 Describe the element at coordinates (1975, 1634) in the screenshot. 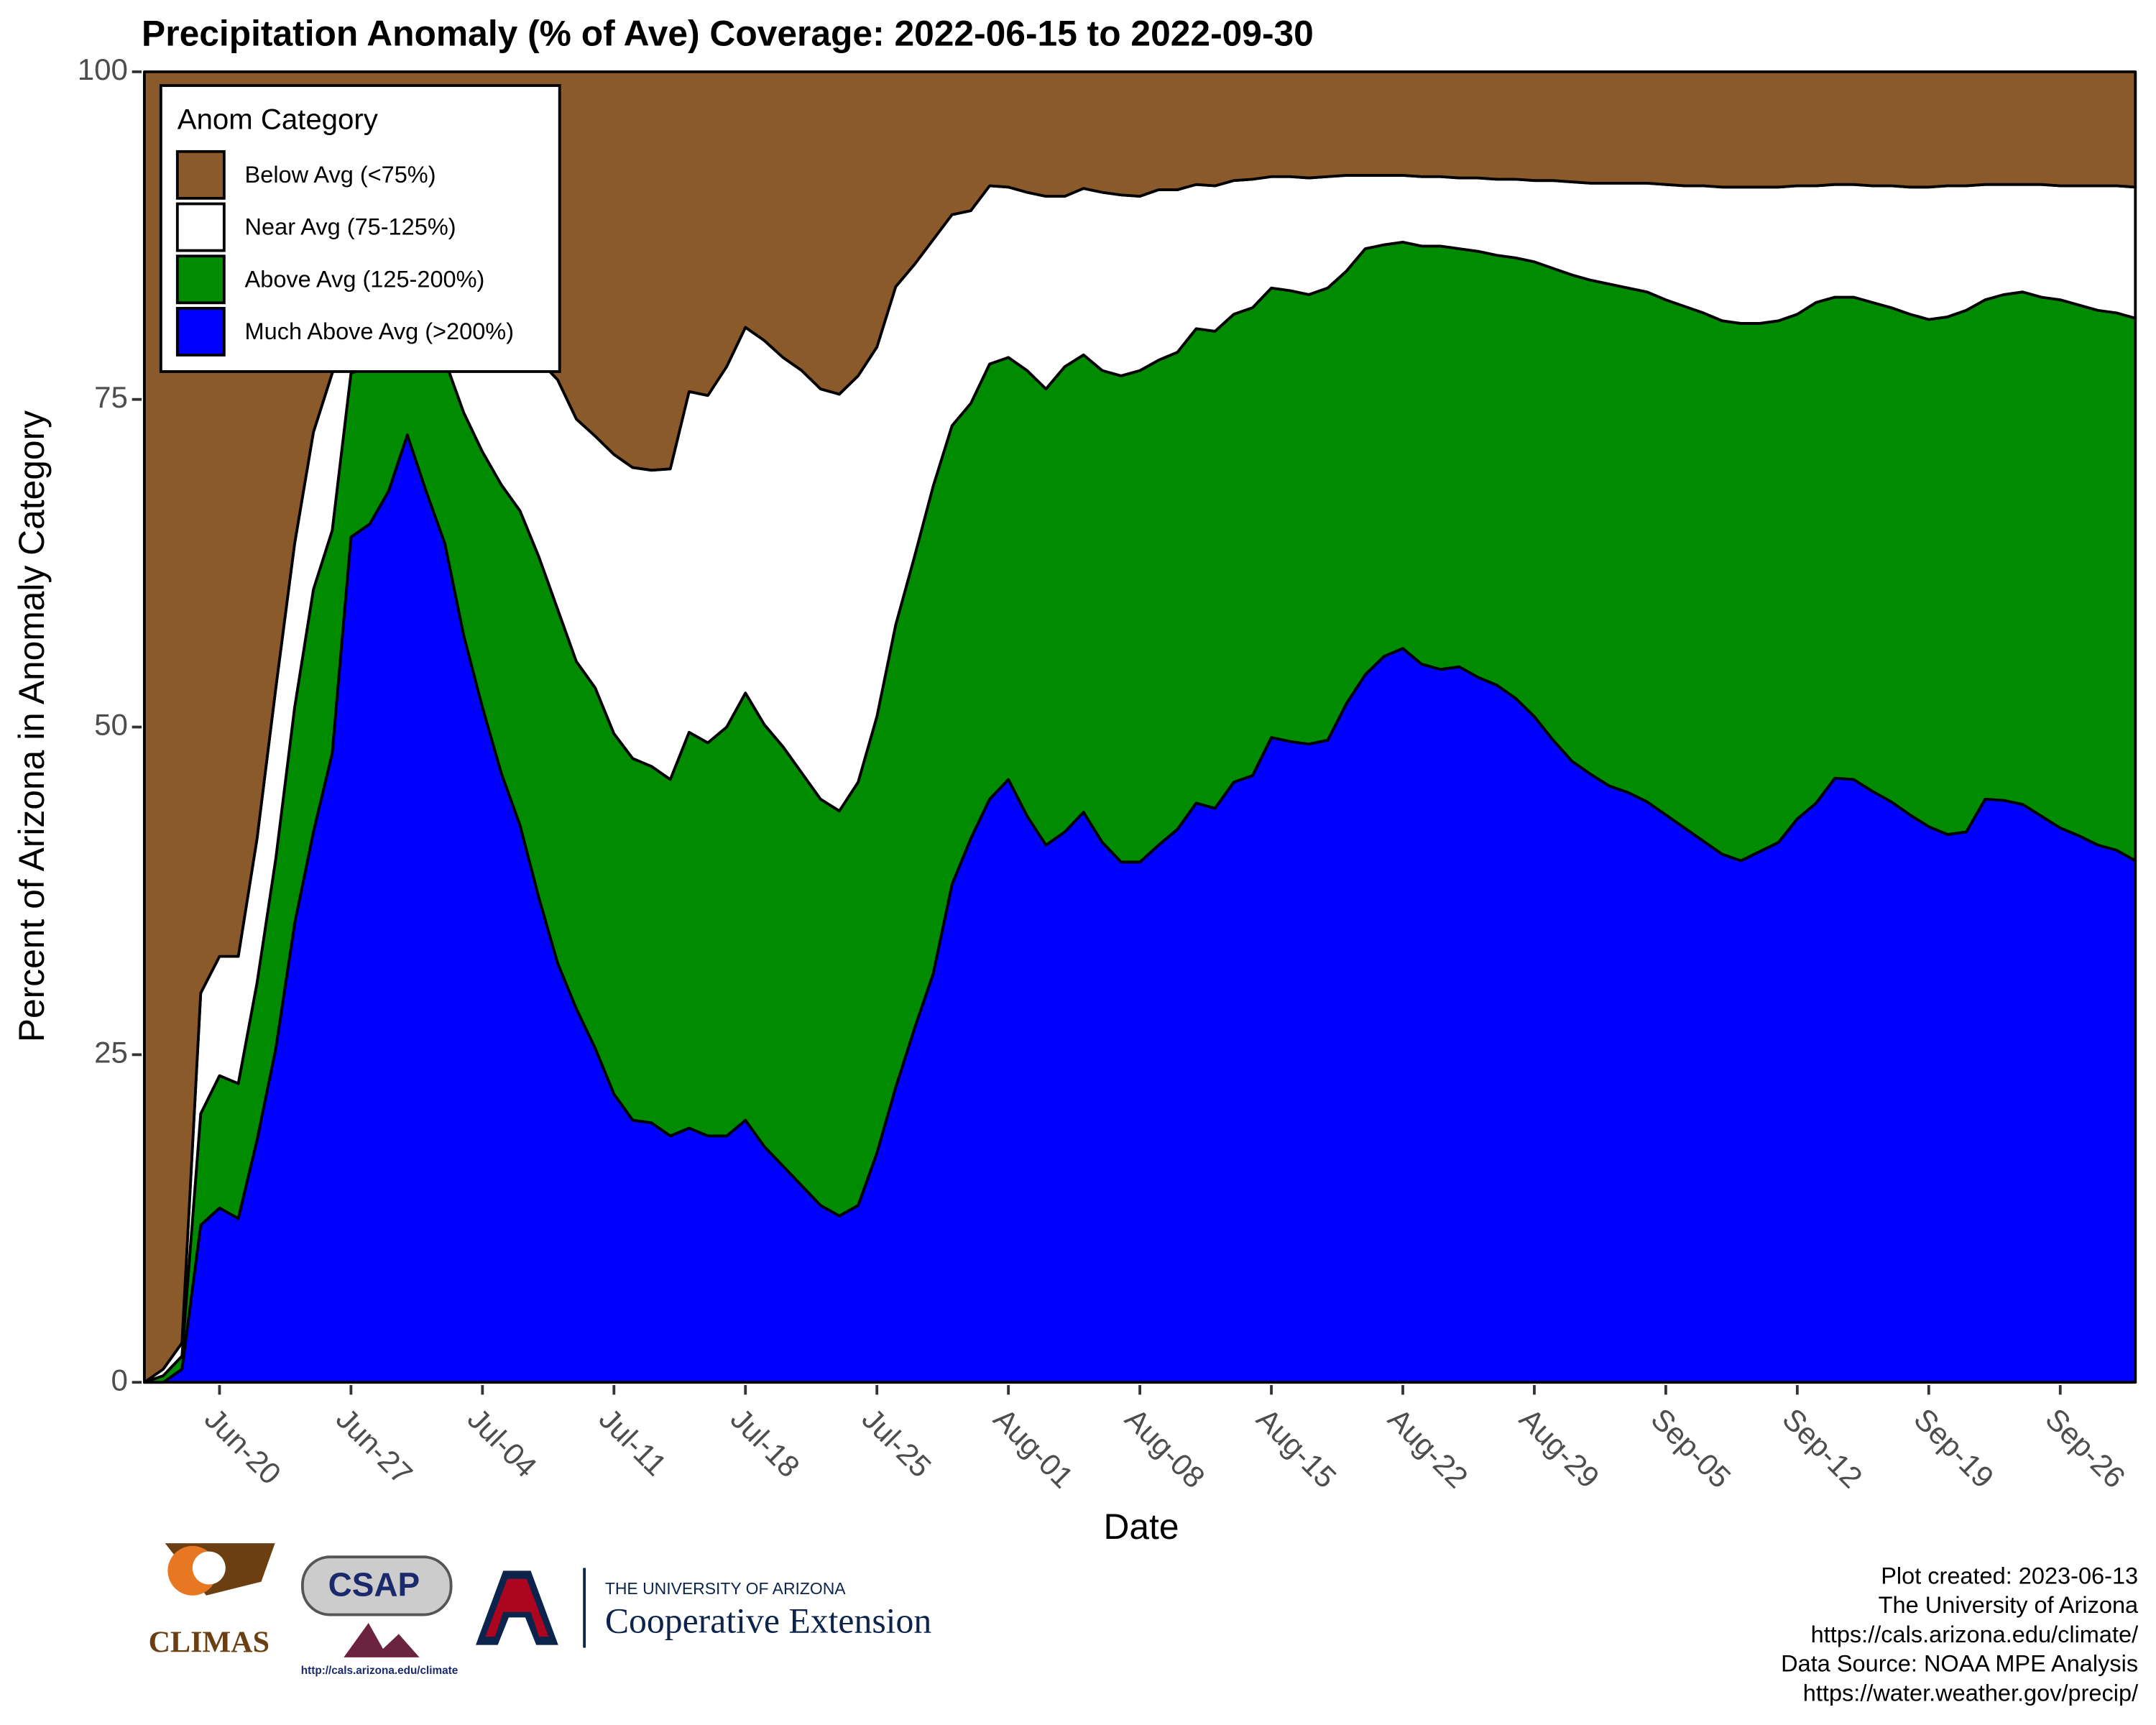

I see `footer-line: https://cals.arizona.edu/climate/` at that location.